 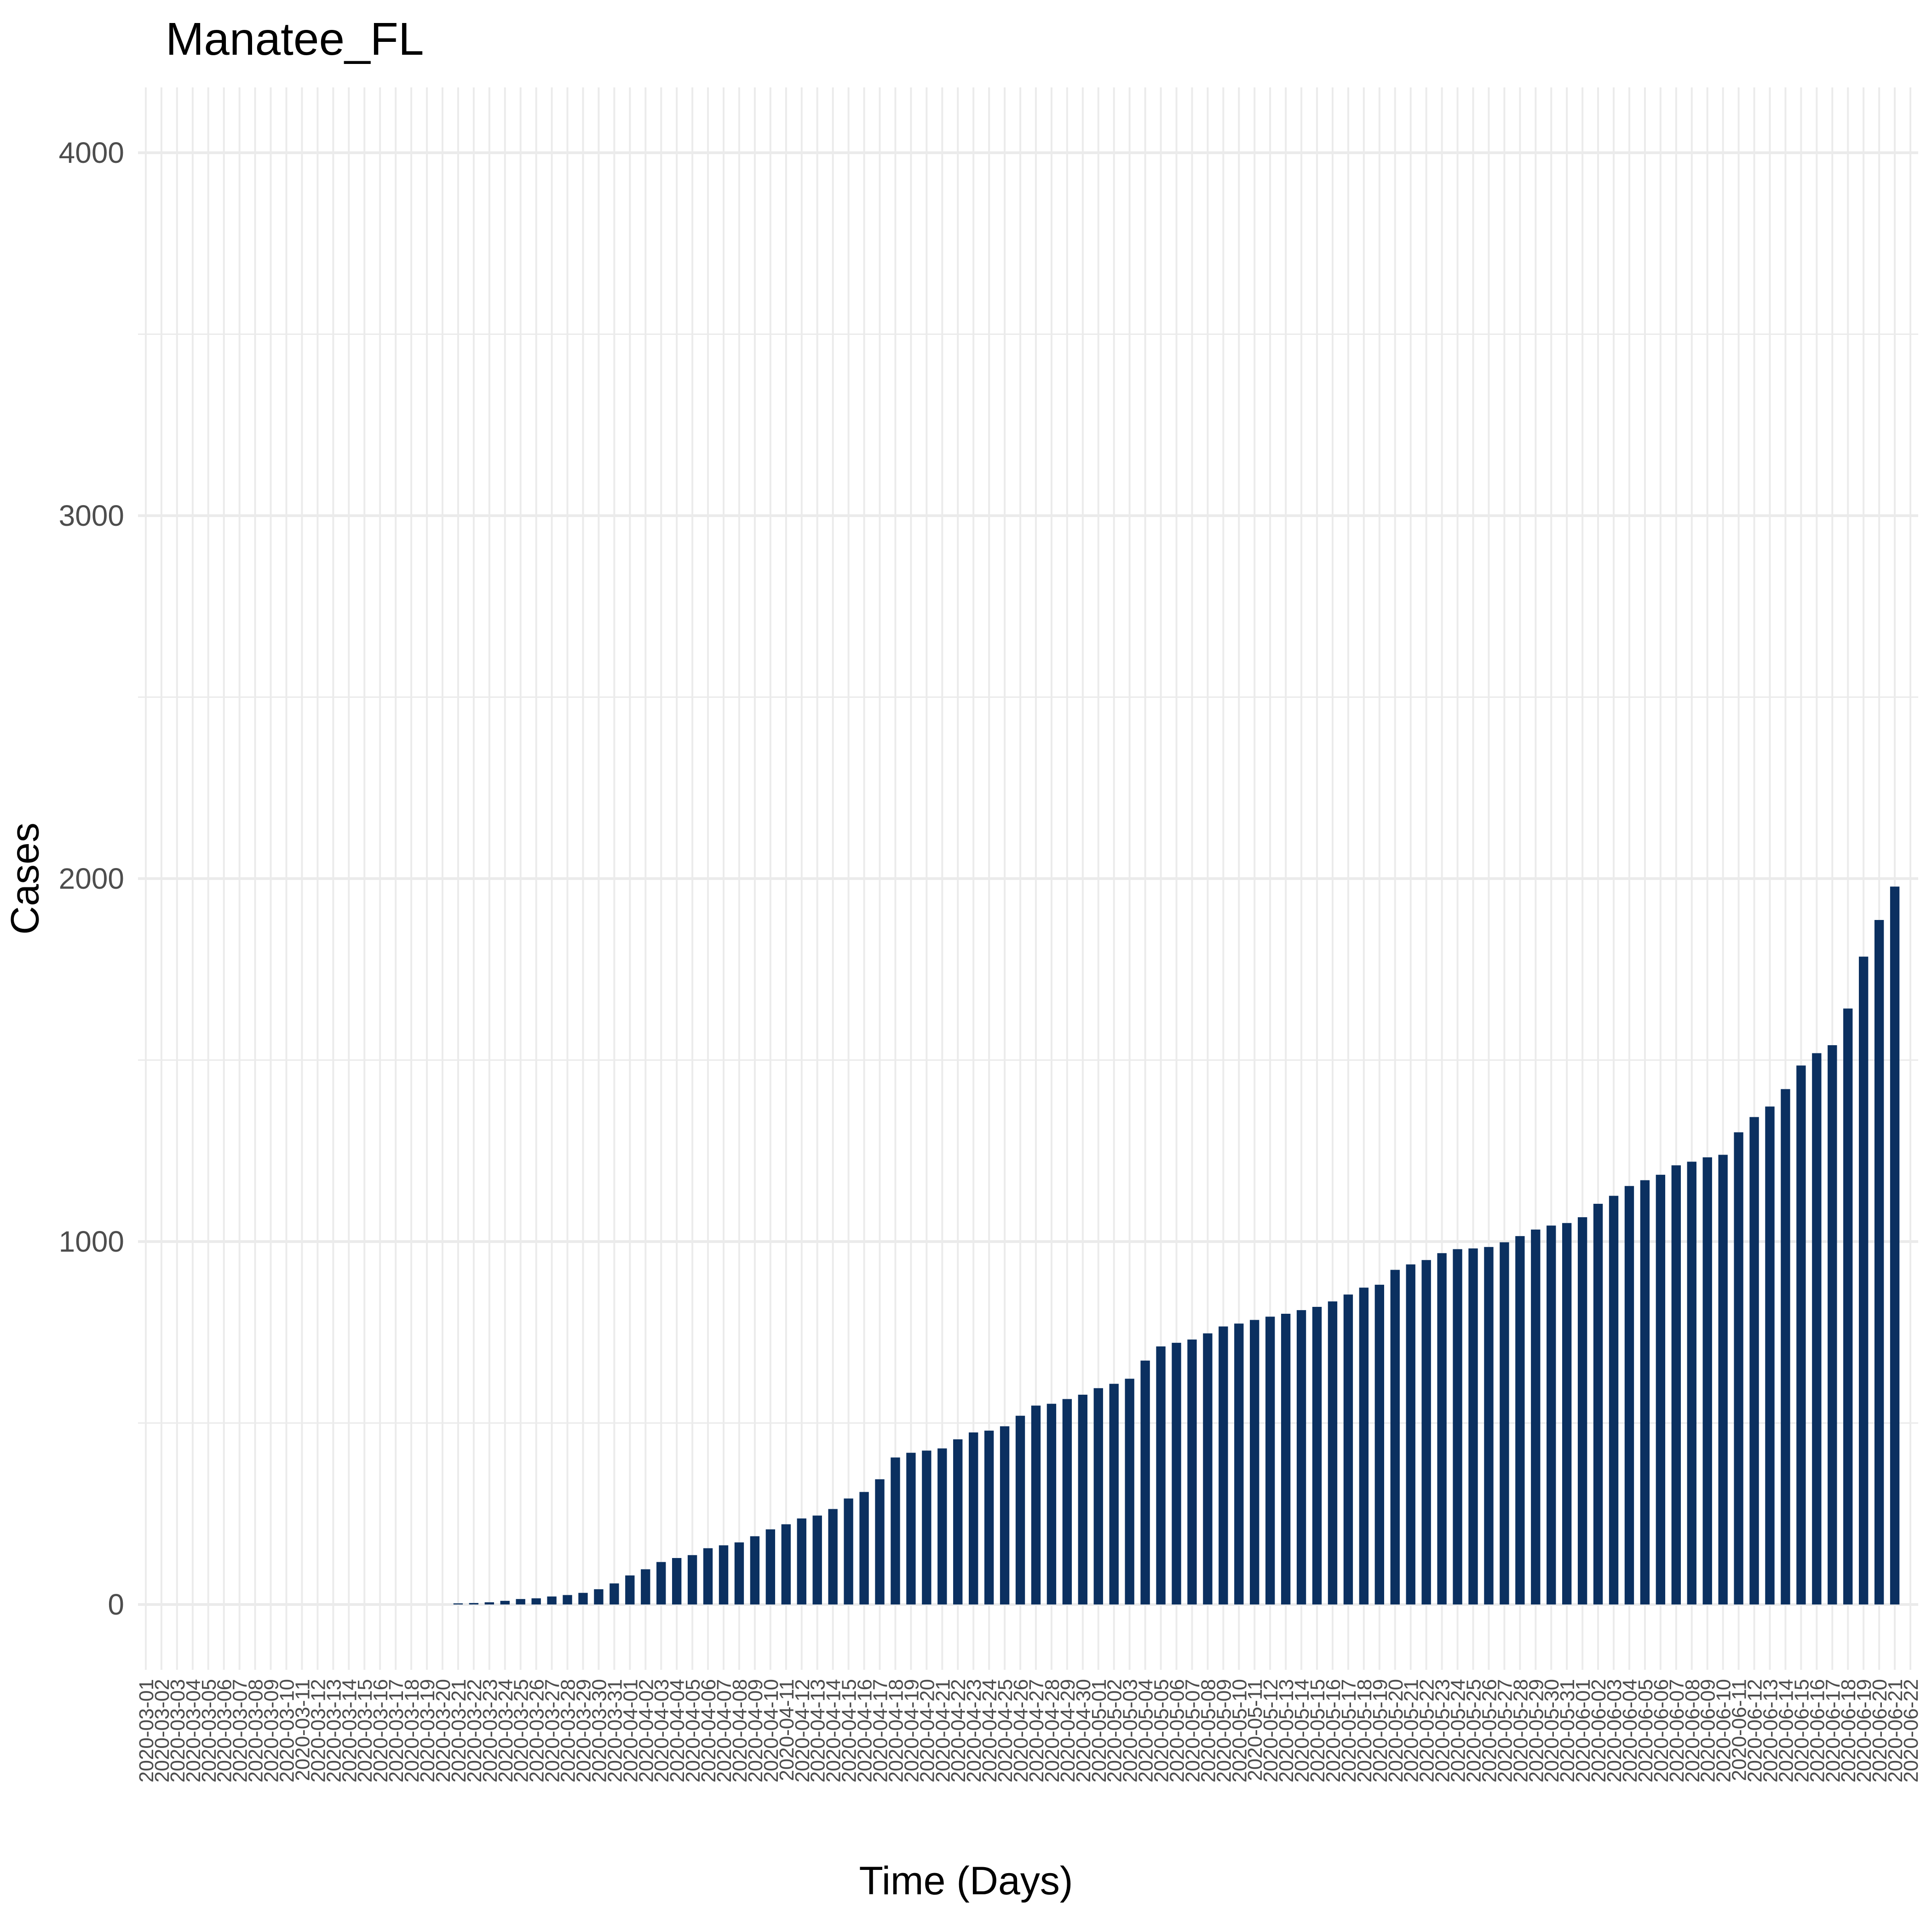 I want to click on x-tick-label: 2020-03-03, so click(x=178, y=1730).